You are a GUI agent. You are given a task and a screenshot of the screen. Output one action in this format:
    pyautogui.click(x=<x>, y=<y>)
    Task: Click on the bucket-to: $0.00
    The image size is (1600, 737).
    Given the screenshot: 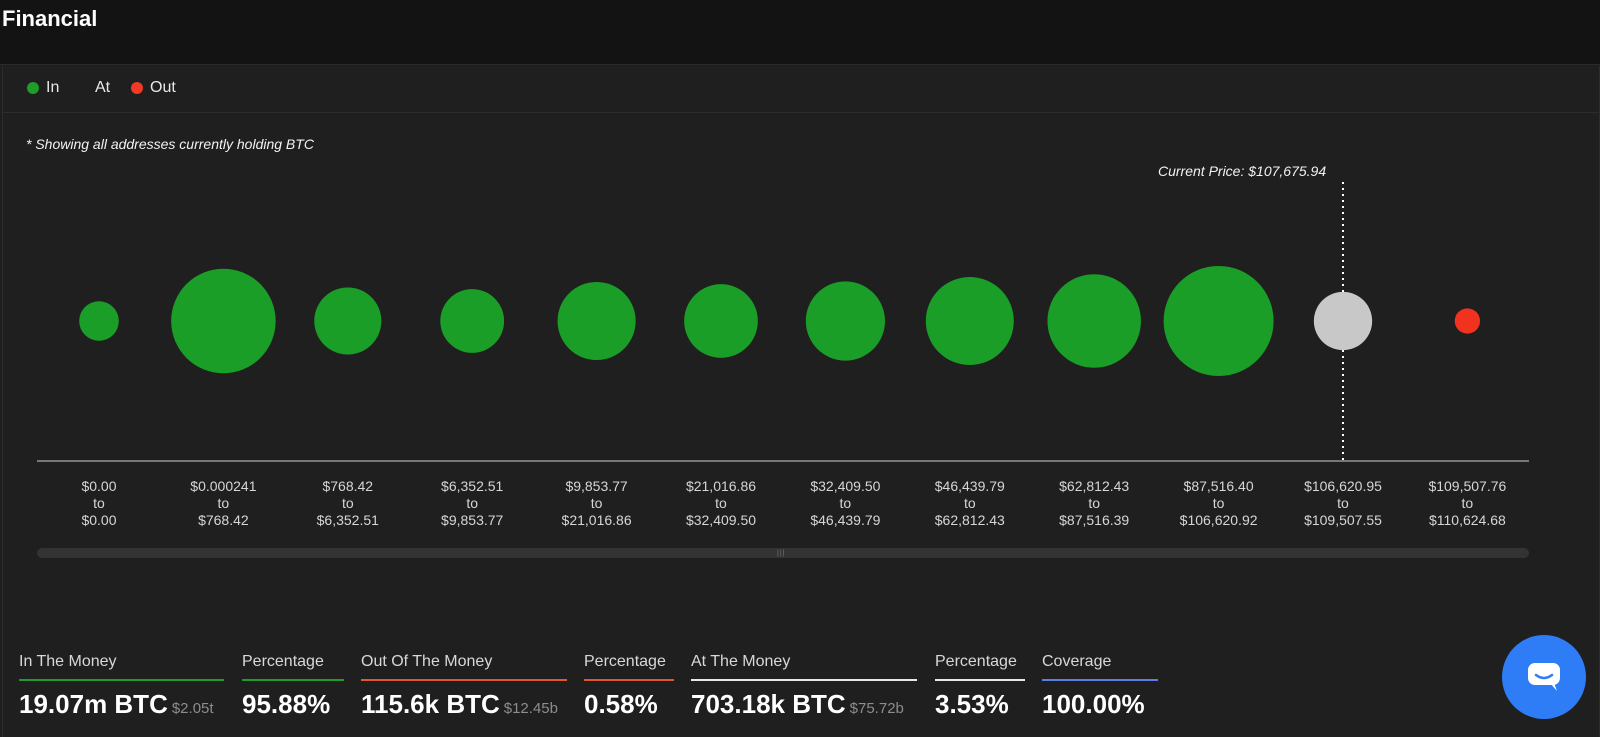 What is the action you would take?
    pyautogui.click(x=99, y=520)
    